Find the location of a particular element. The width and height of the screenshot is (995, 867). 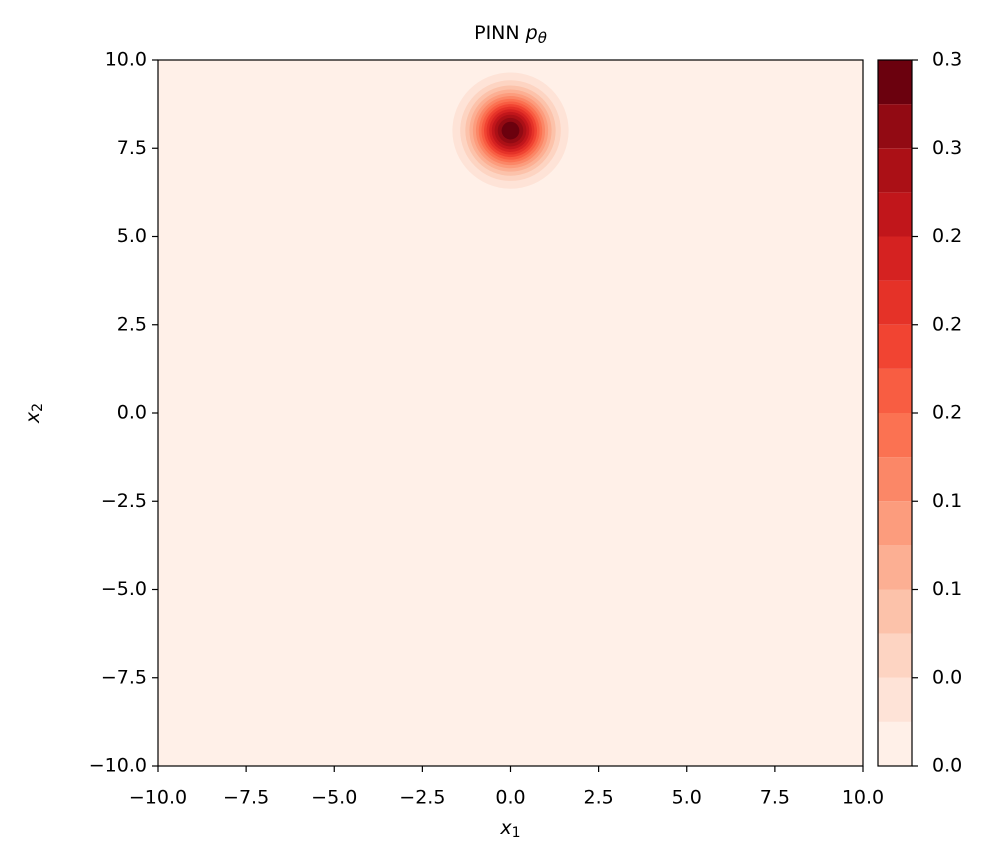

y-tick-label: −5.0 is located at coordinates (124, 589).